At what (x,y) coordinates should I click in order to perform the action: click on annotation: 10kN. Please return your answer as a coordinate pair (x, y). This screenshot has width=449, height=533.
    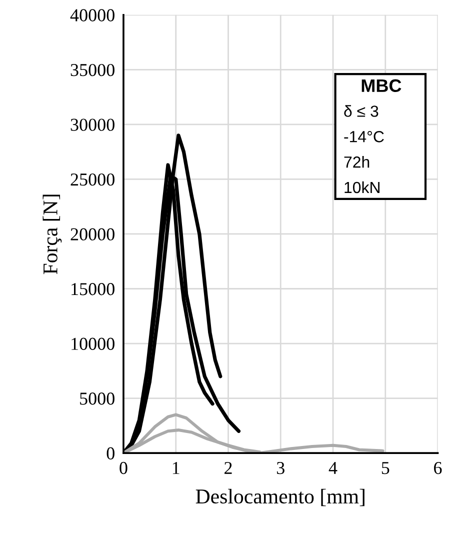
    Looking at the image, I should click on (362, 187).